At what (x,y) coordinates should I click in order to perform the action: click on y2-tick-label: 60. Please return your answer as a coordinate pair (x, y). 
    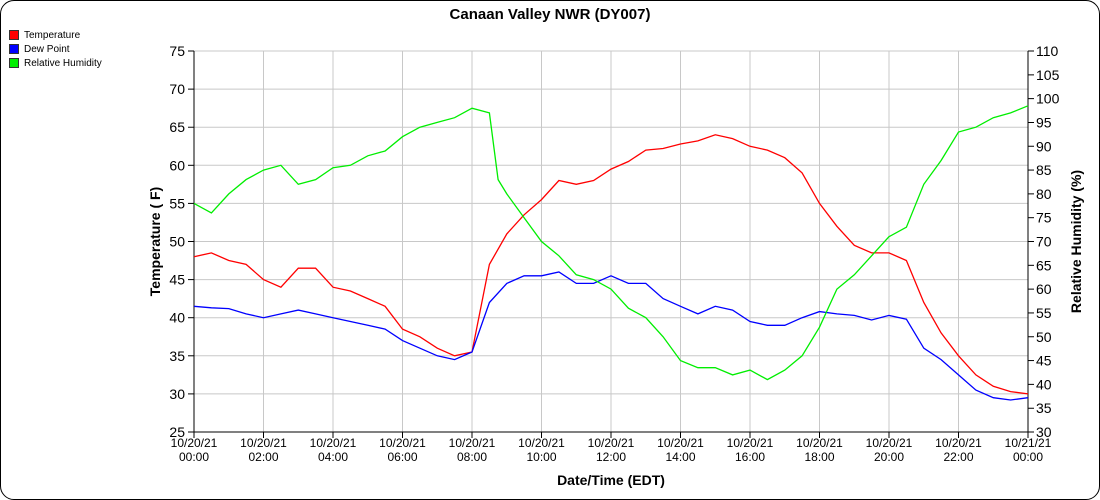
    Looking at the image, I should click on (1044, 289).